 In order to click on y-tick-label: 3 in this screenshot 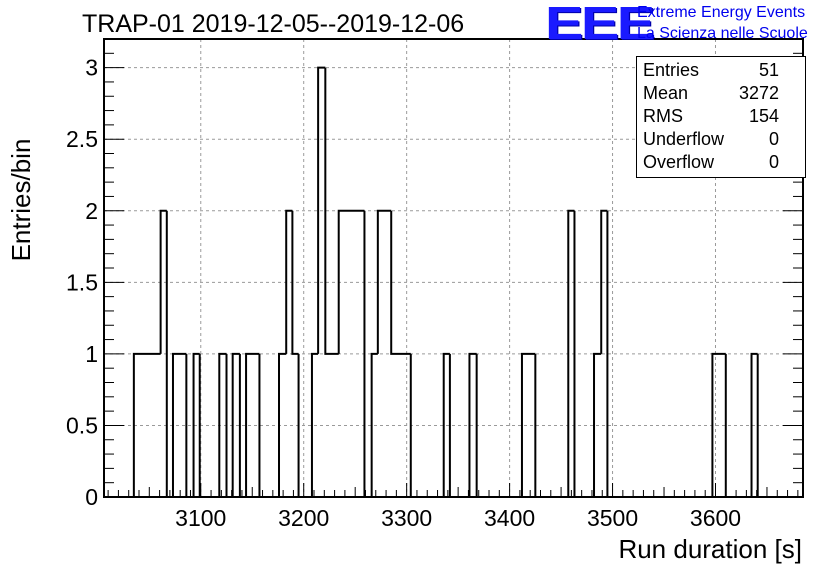, I will do `click(91, 68)`.